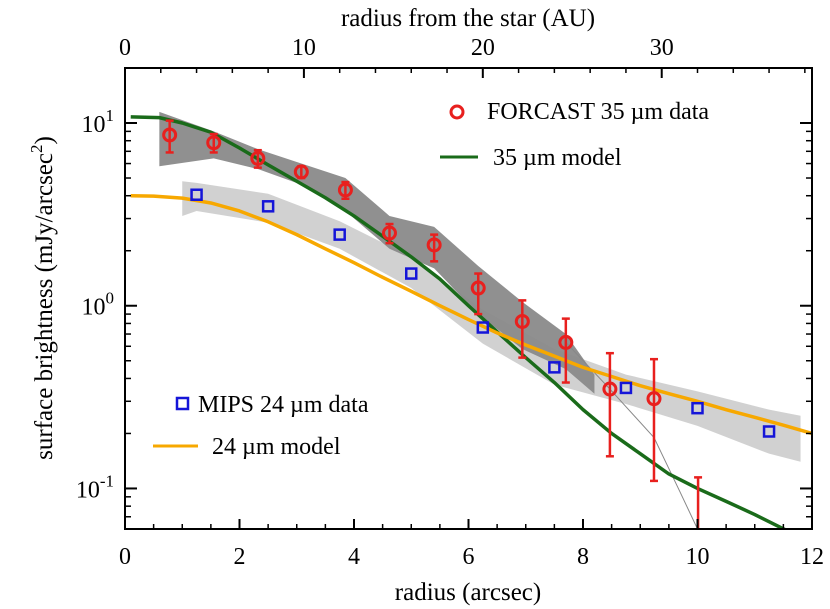 This screenshot has width=830, height=609. What do you see at coordinates (468, 18) in the screenshot?
I see `x2-axis-title: radius from the star (AU)` at bounding box center [468, 18].